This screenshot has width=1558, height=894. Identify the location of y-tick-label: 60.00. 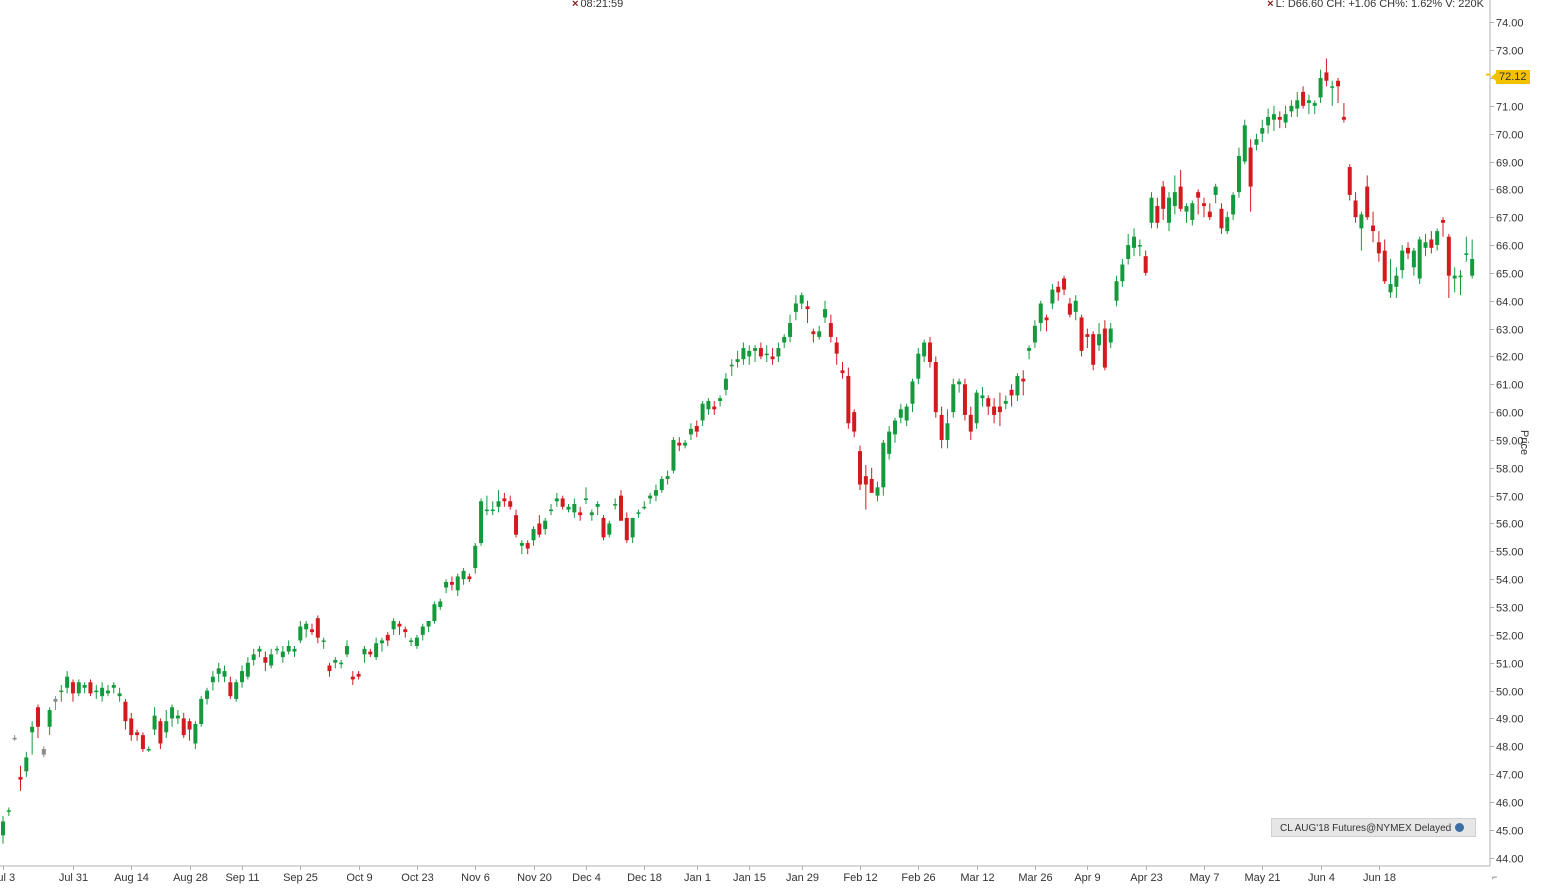
(1510, 414).